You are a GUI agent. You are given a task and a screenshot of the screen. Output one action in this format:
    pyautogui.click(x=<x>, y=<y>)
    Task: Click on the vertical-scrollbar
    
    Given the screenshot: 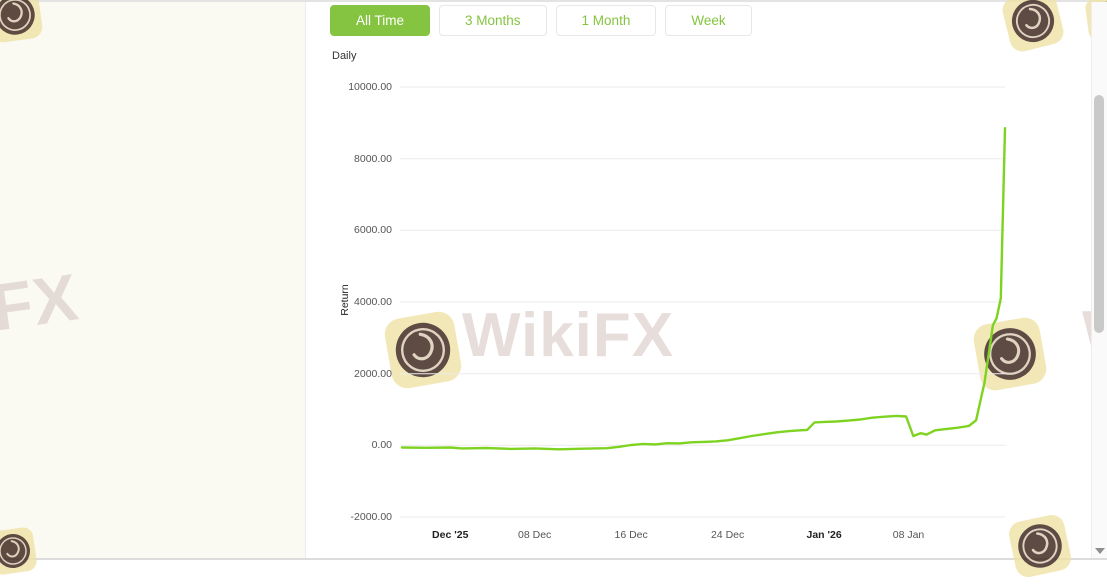 What is the action you would take?
    pyautogui.click(x=1099, y=280)
    